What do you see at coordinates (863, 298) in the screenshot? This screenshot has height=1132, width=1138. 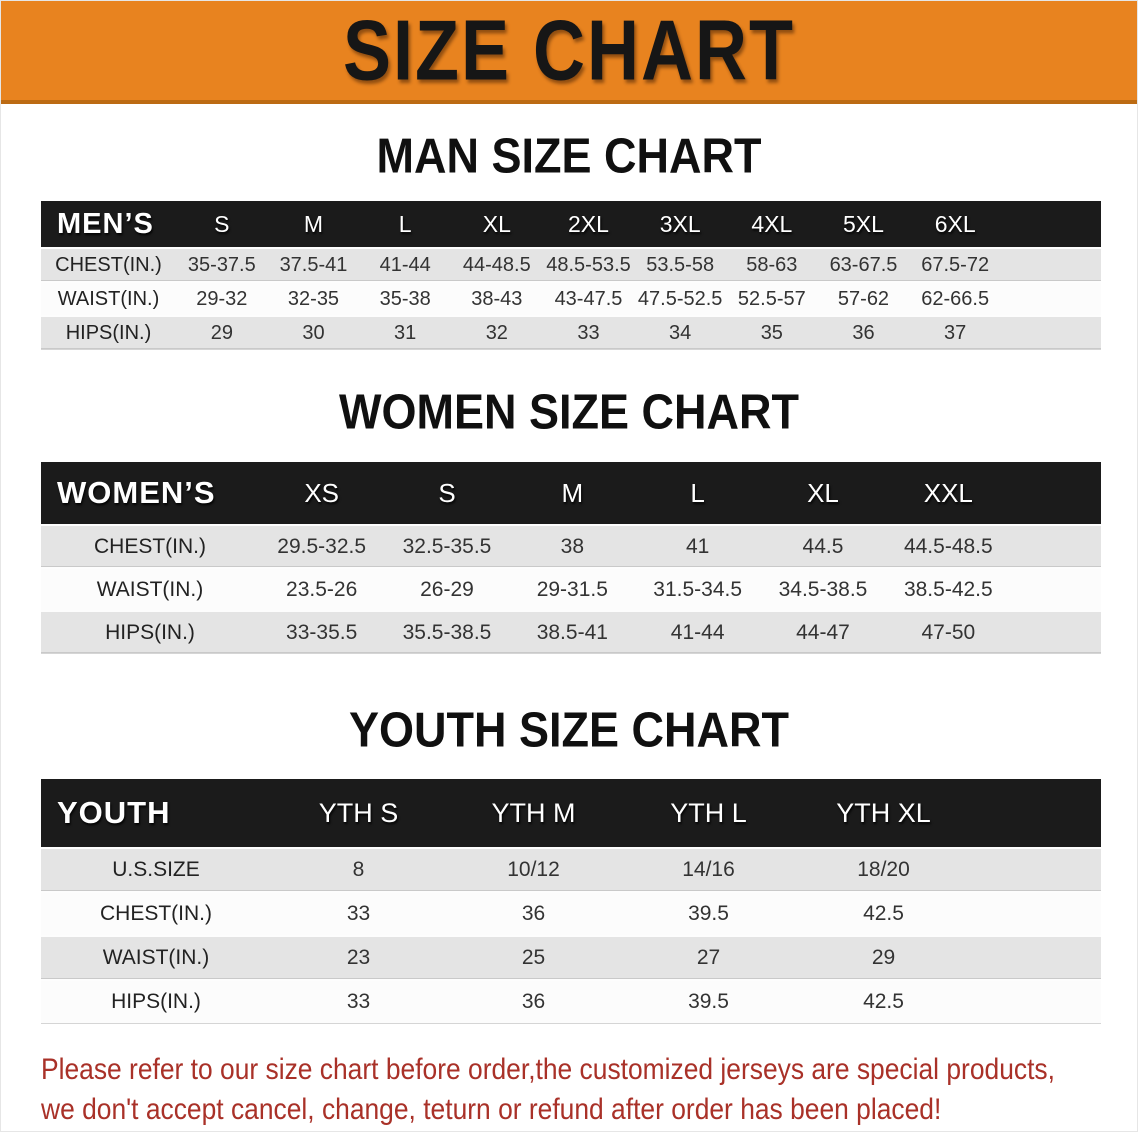 I see `value-cell: 57-62` at bounding box center [863, 298].